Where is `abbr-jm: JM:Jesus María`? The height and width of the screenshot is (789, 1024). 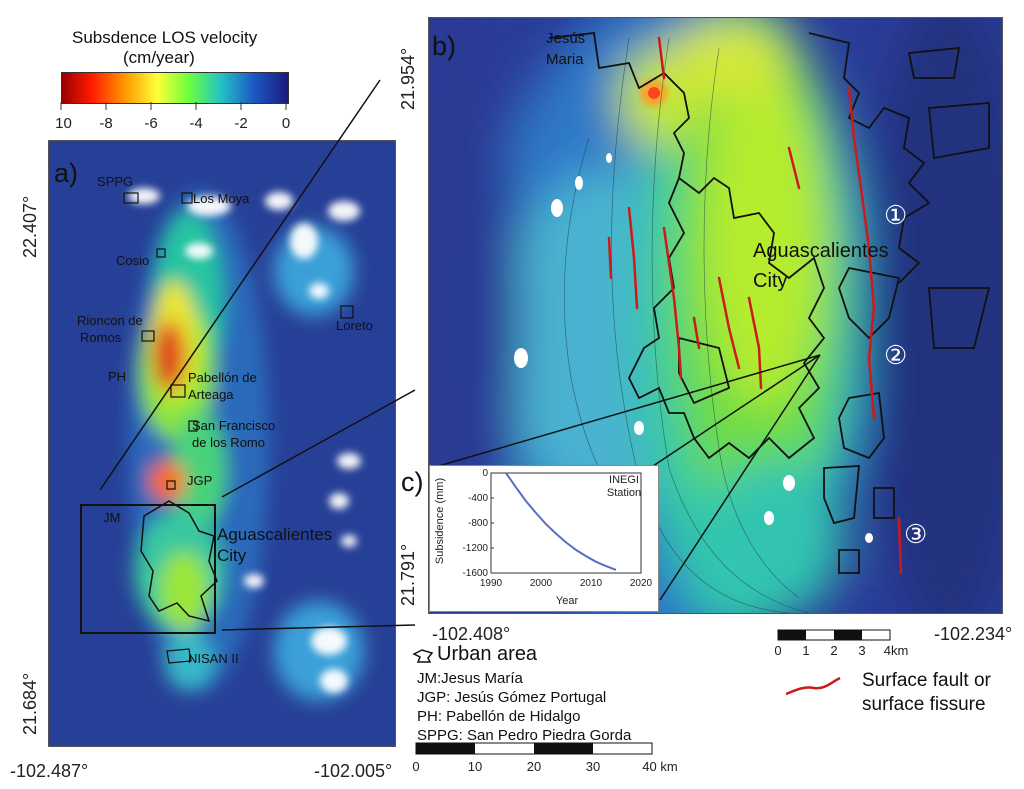
abbr-jm: JM:Jesus María is located at coordinates (470, 678).